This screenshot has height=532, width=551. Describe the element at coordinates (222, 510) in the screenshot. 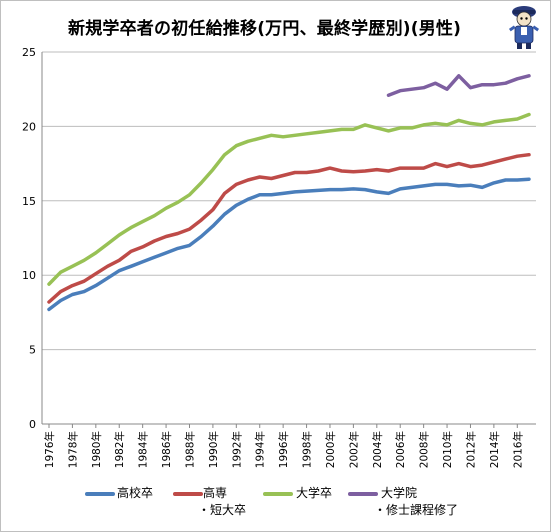

I see `legend-label-technical-2: ・短大卒` at that location.